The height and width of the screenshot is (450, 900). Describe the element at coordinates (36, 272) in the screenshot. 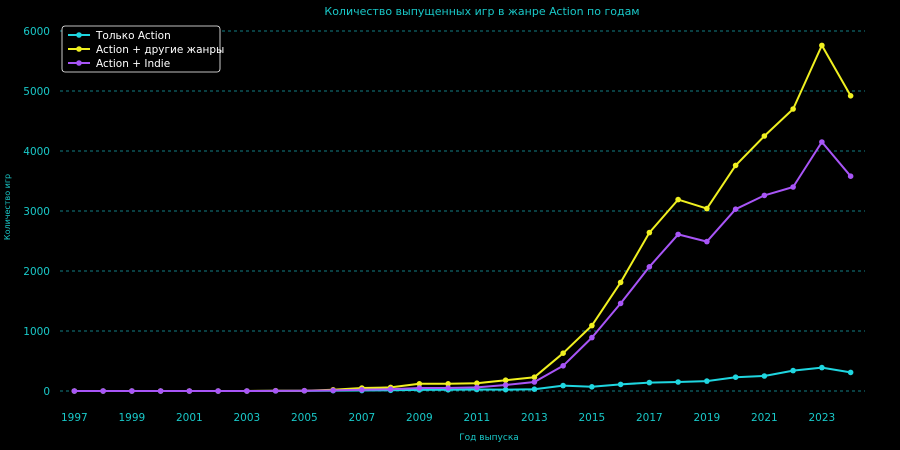

I see `y-tick-label: 2000` at that location.